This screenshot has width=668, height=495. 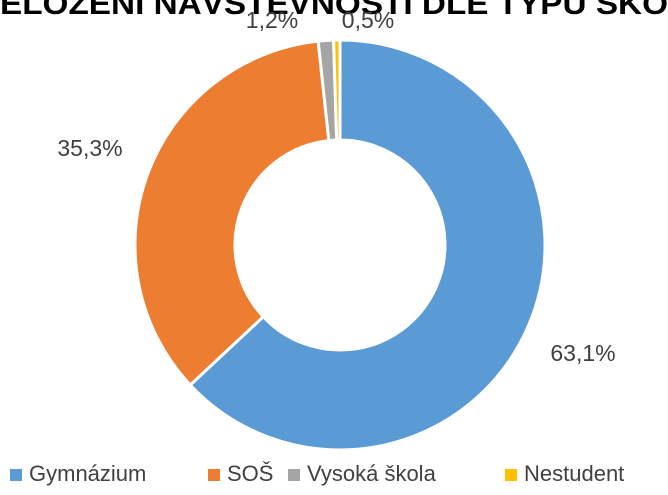 I want to click on chart-title: ELOŽENÍ NÁVŠTĚVNOSTI DLE TYPU ŠKO, so click(x=334, y=10).